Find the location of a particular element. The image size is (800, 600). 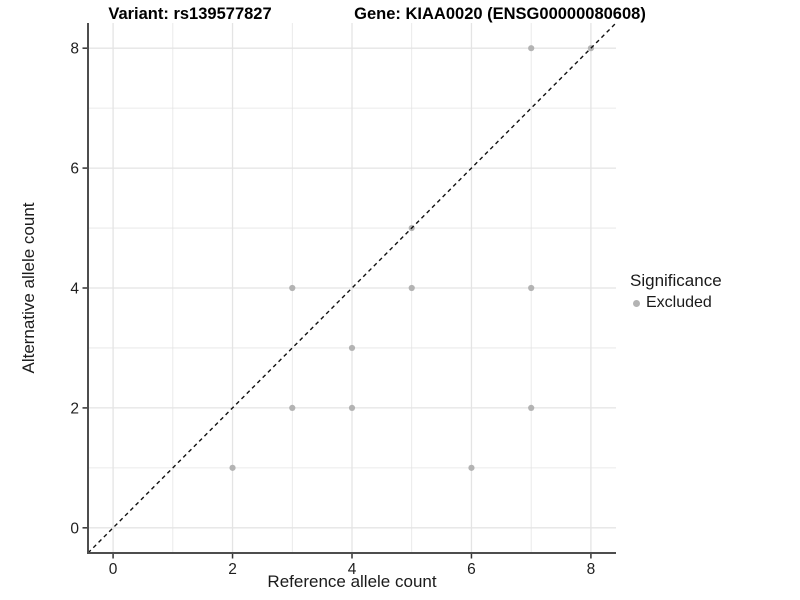

plot-title-gene: Gene: KIAA0020 (ENSG00000080608) is located at coordinates (500, 14).